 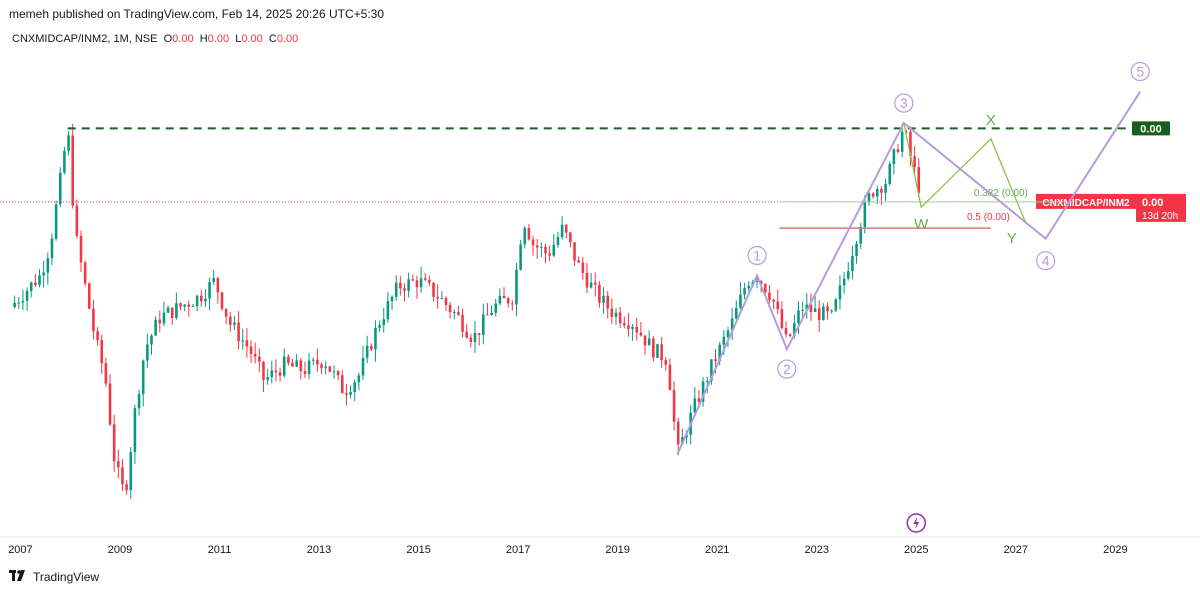 I want to click on tradingview-logo-icon, so click(x=19, y=577).